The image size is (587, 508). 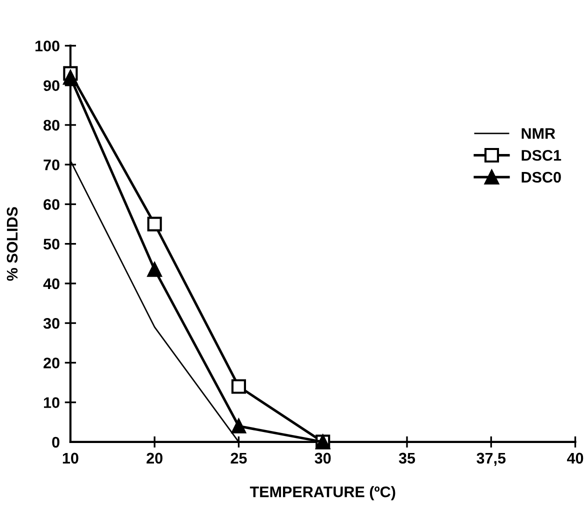 What do you see at coordinates (52, 244) in the screenshot?
I see `y-tick-label: 50` at bounding box center [52, 244].